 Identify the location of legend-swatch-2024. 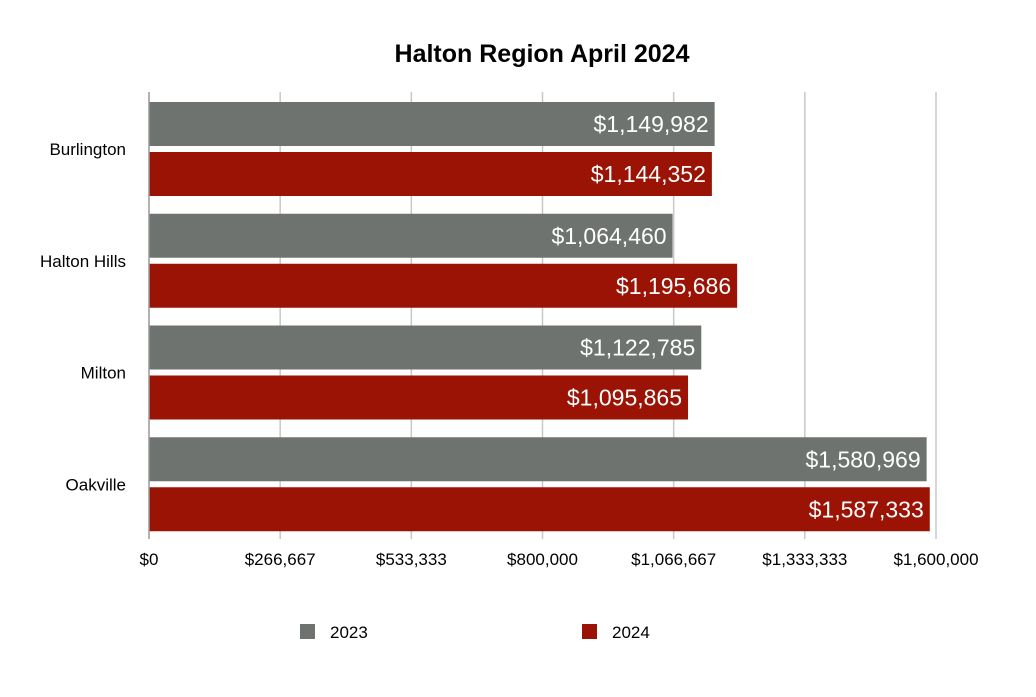
(589, 631).